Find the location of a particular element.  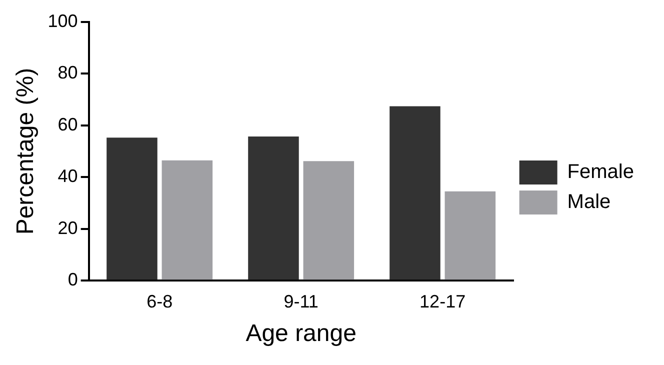

y-tick-label: 0 is located at coordinates (73, 280).